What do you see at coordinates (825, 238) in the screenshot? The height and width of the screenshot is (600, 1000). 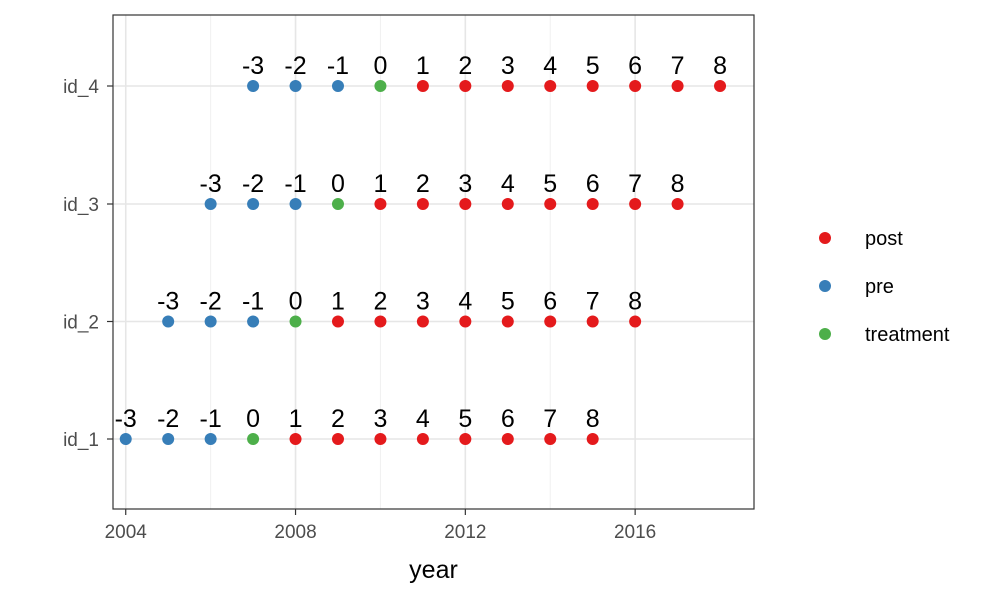 I see `legend-key-post` at bounding box center [825, 238].